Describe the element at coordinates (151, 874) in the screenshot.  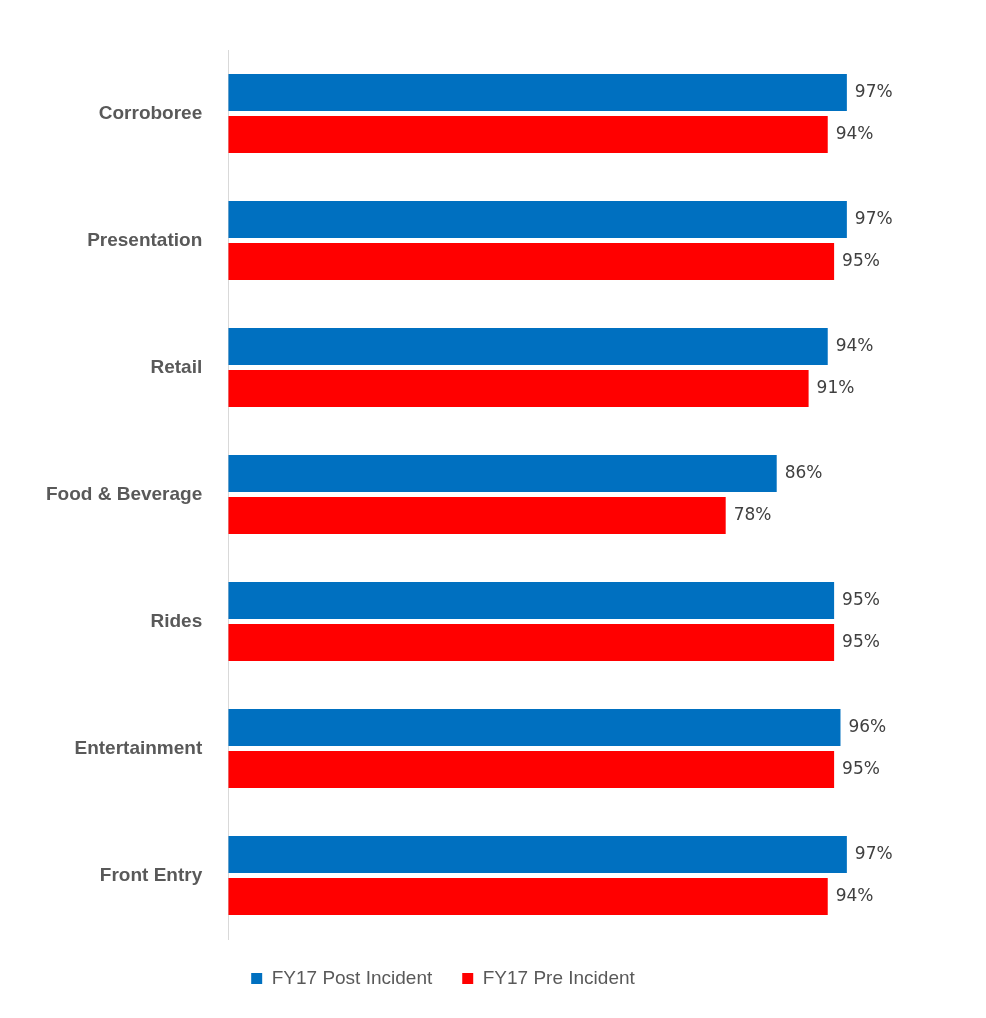
I see `y-tick-label: Front Entry` at that location.